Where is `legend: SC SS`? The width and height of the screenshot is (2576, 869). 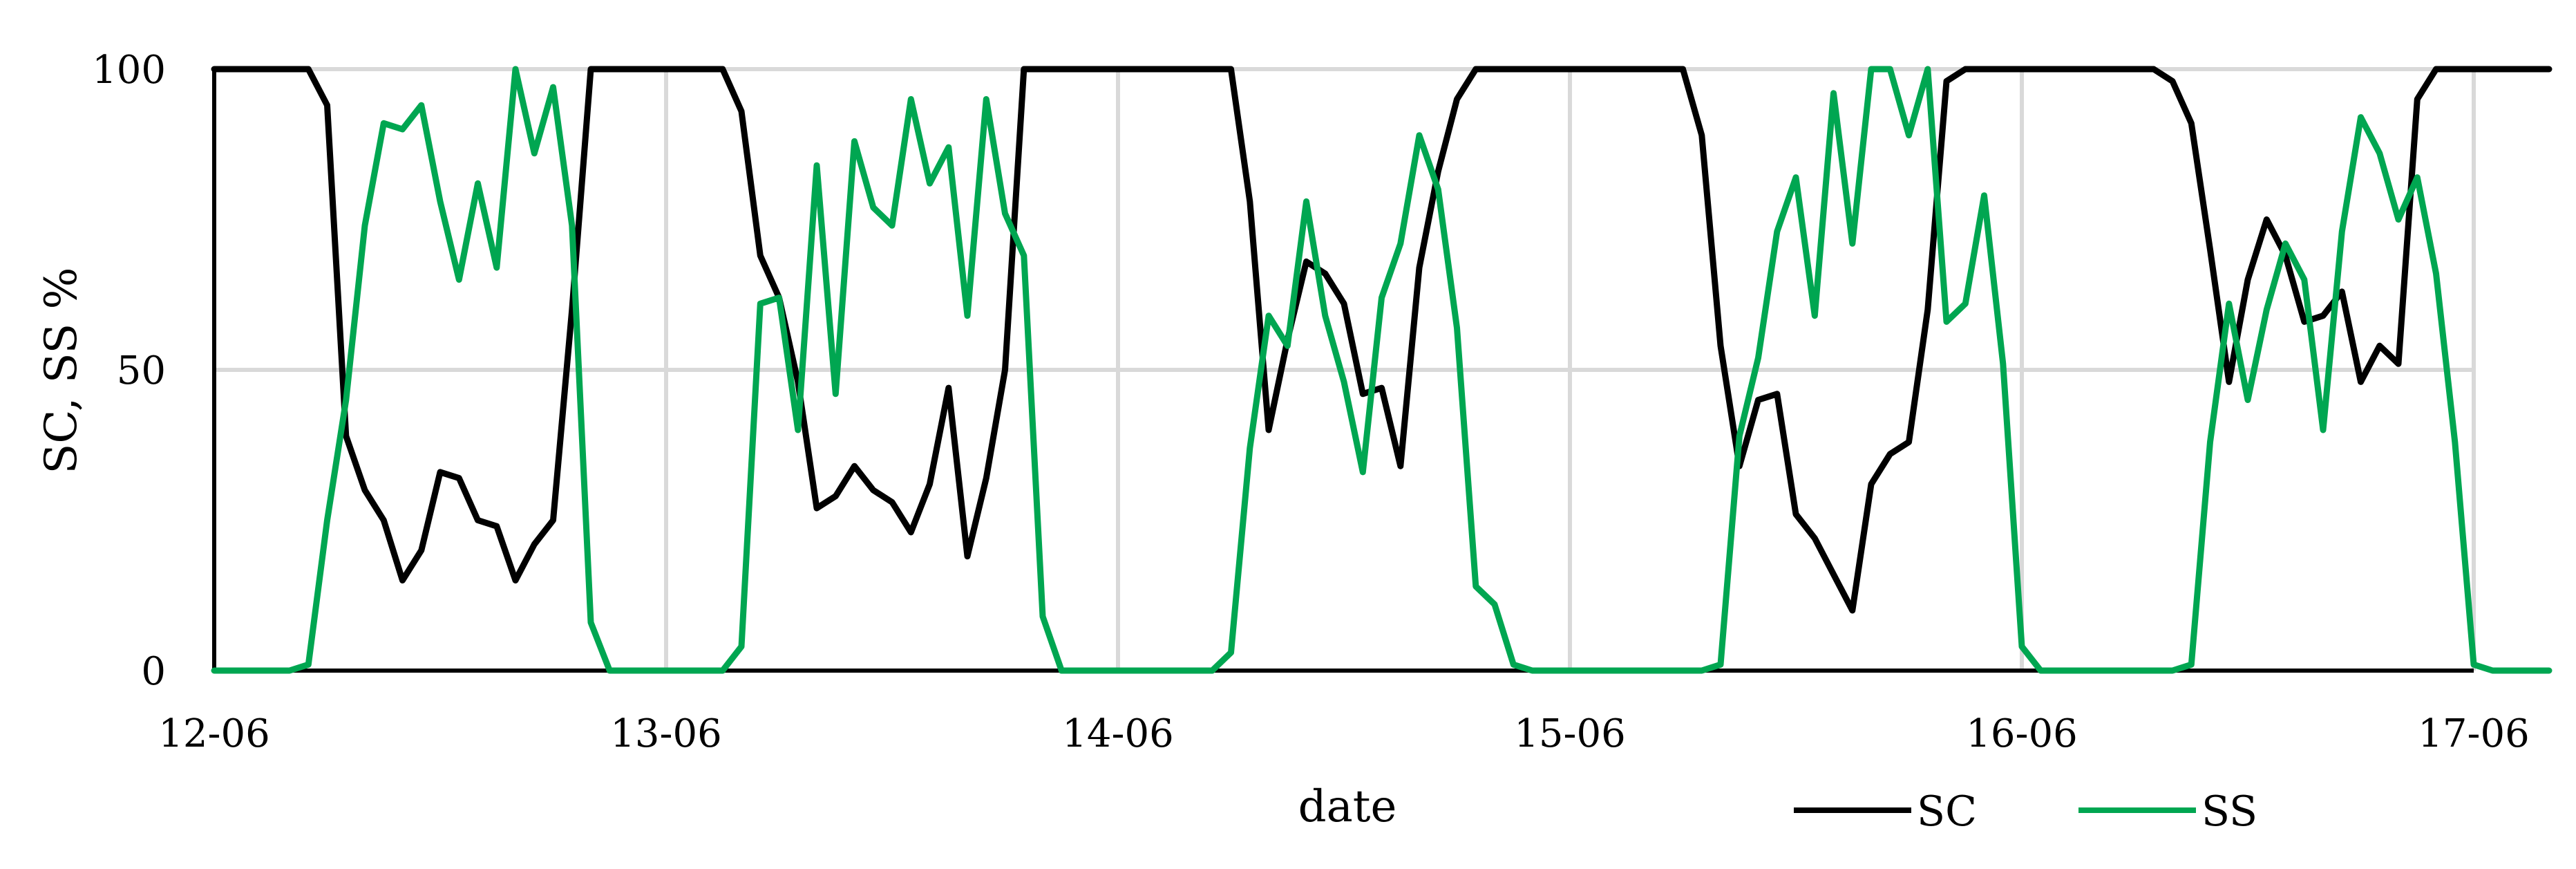
legend: SC SS is located at coordinates (2025, 811).